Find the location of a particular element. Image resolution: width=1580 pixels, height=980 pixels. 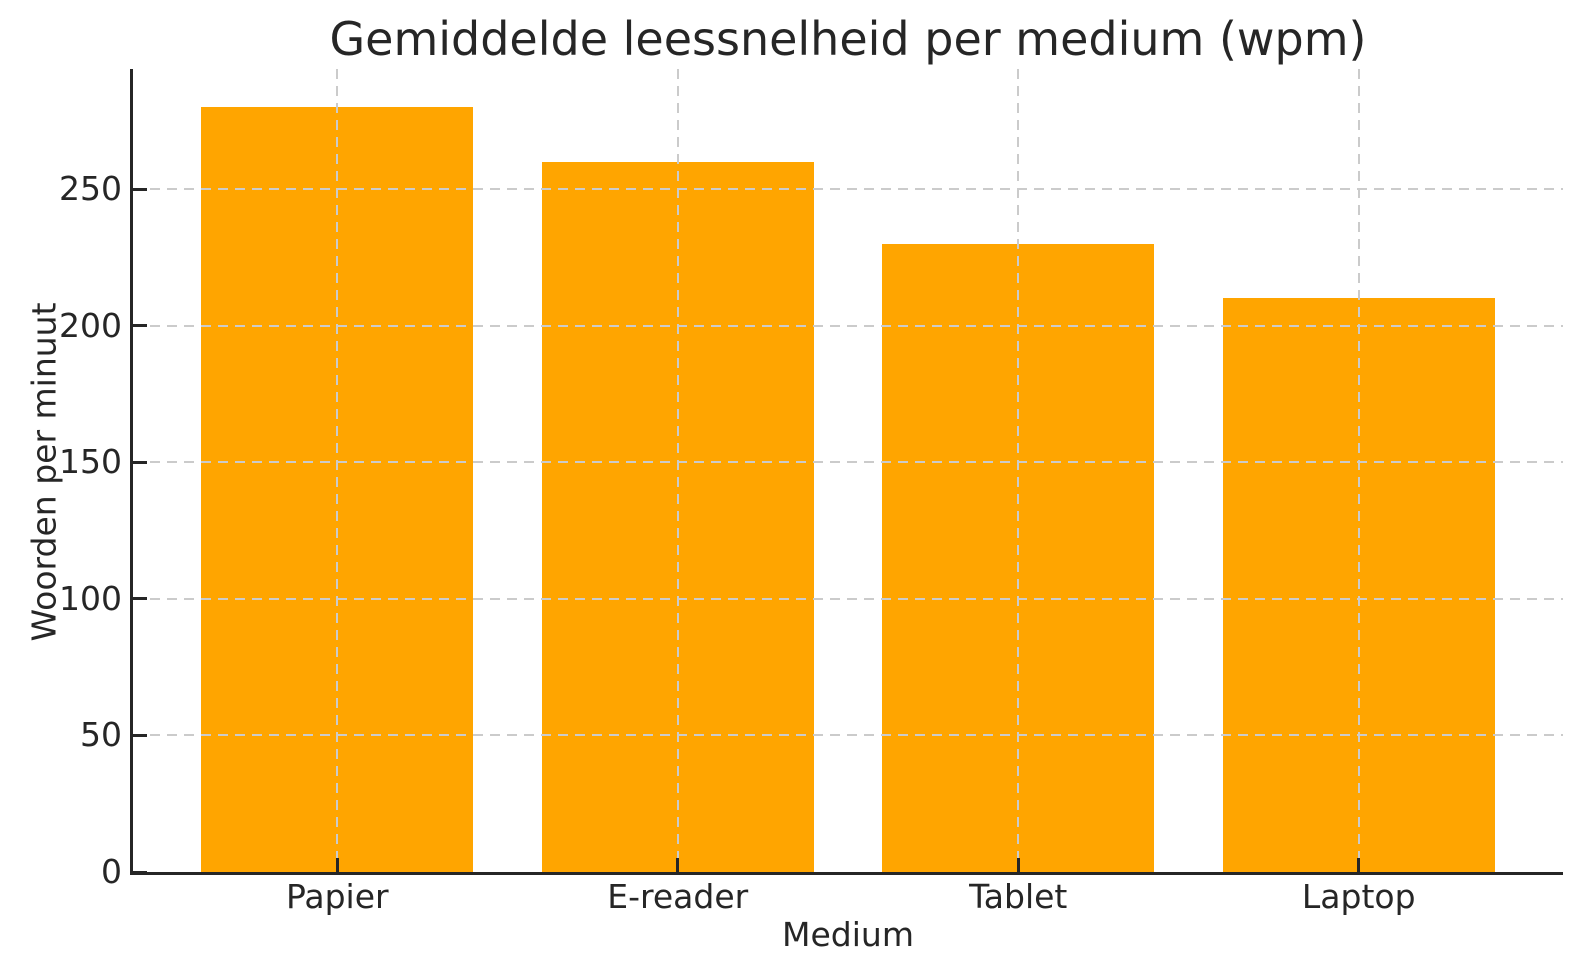

x-tick-label-e-reader: E-reader is located at coordinates (678, 896).